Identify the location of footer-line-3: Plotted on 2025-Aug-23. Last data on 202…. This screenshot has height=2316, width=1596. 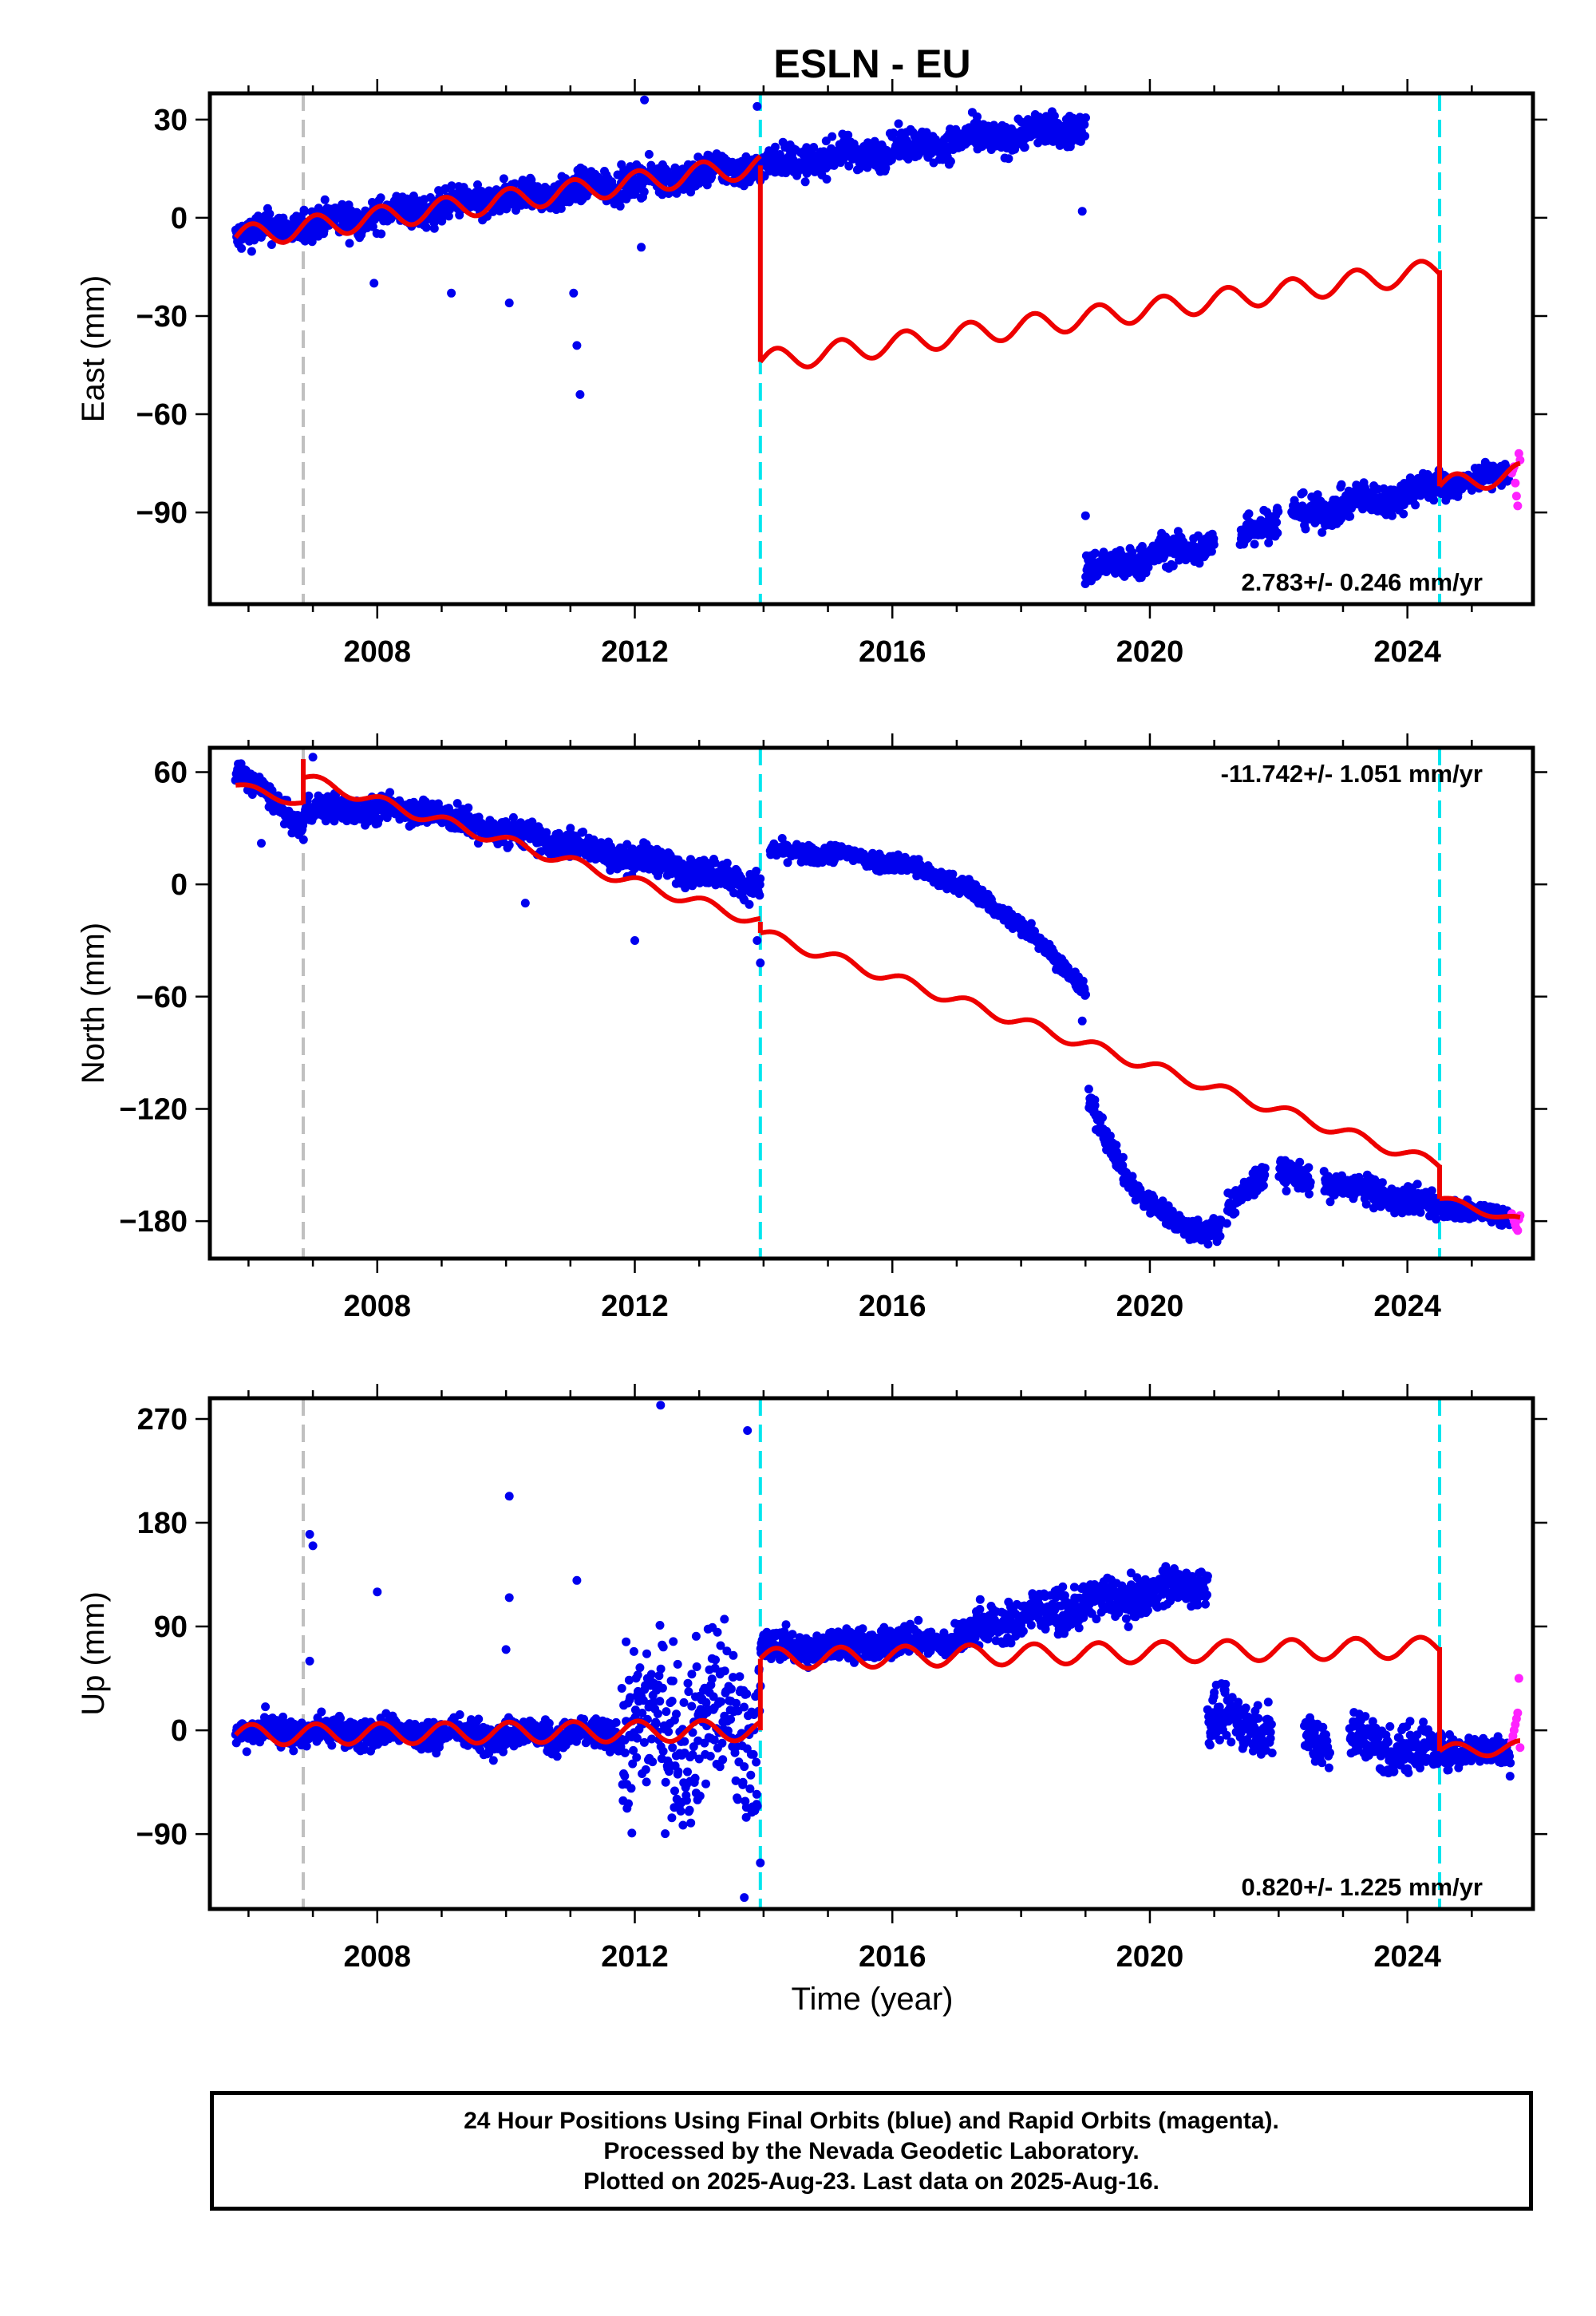
(871, 2181).